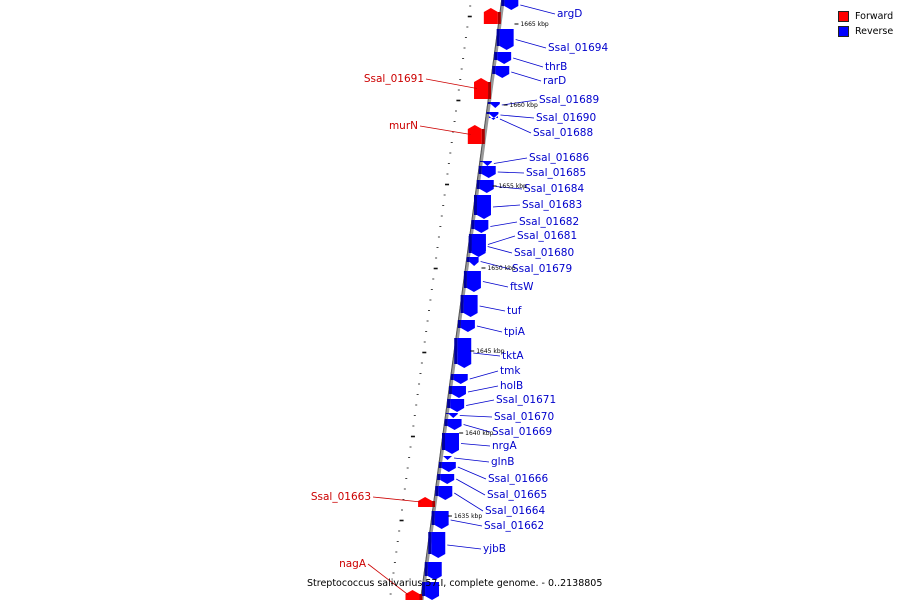 The height and width of the screenshot is (600, 900). Describe the element at coordinates (843, 31) in the screenshot. I see `reverse-swatch` at that location.